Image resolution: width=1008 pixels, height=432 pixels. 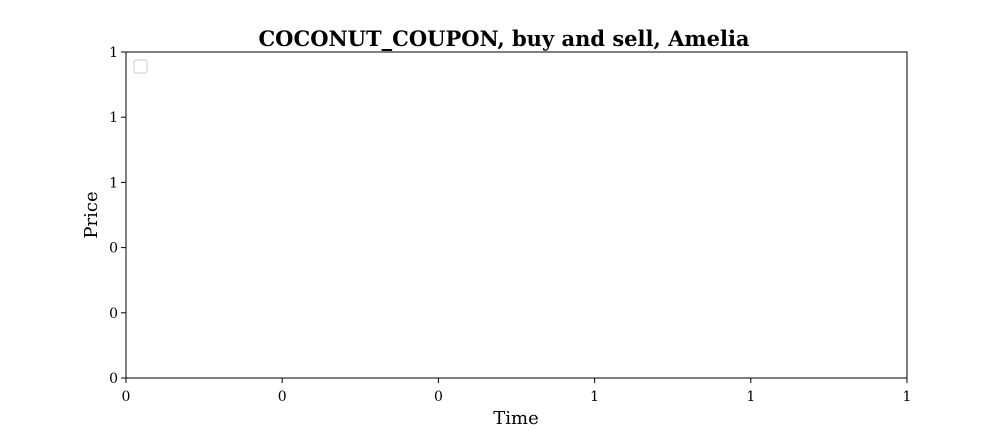 I want to click on legend, so click(x=140, y=66).